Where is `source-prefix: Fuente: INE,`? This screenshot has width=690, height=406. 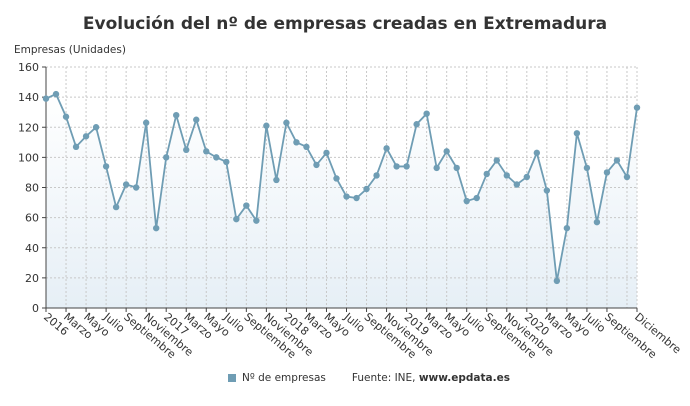
source-prefix: Fuente: INE, is located at coordinates (385, 378).